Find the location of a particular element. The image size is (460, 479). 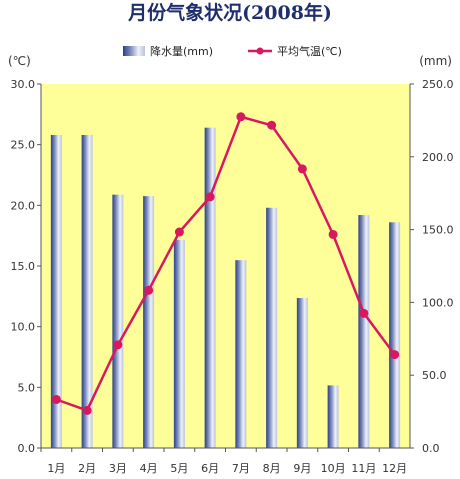

right-axis: 0.0 50.0 100.0 150.0 200.0 250.0 is located at coordinates (432, 266).